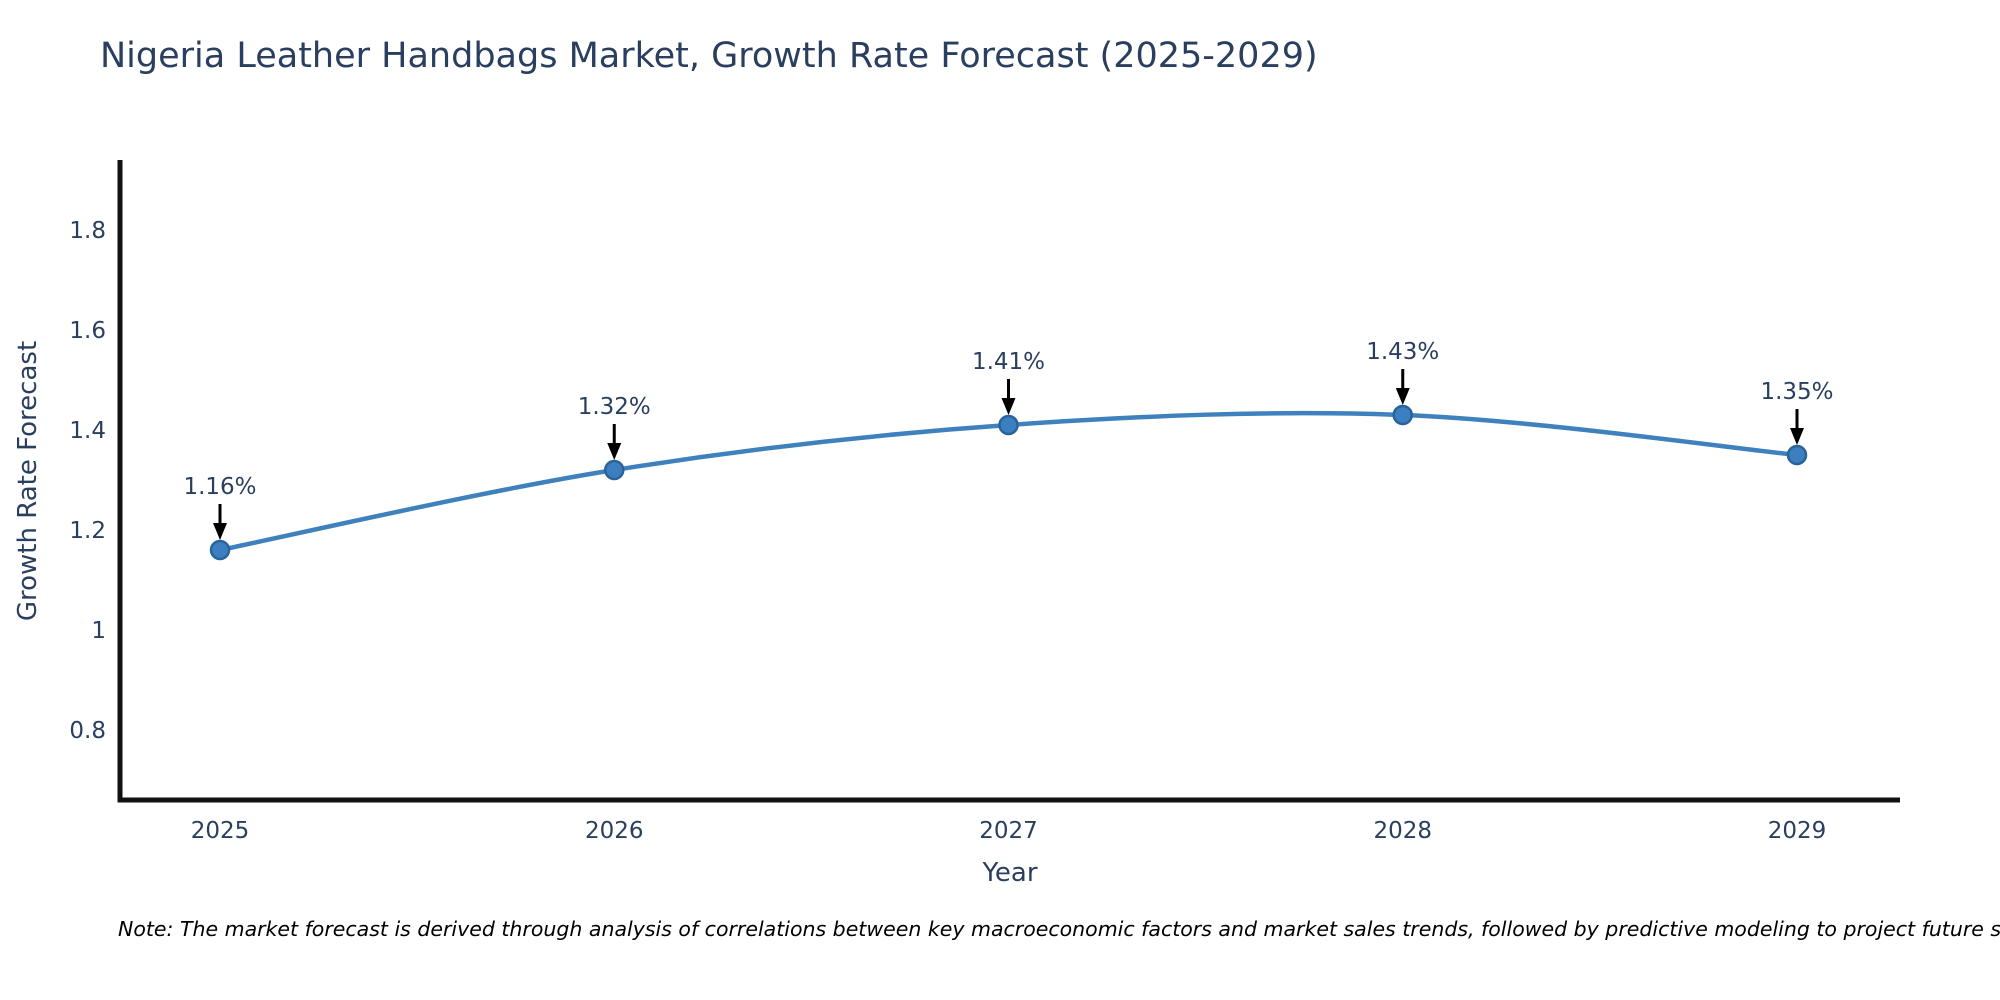  What do you see at coordinates (1796, 392) in the screenshot?
I see `data-point-label: 1.35%` at bounding box center [1796, 392].